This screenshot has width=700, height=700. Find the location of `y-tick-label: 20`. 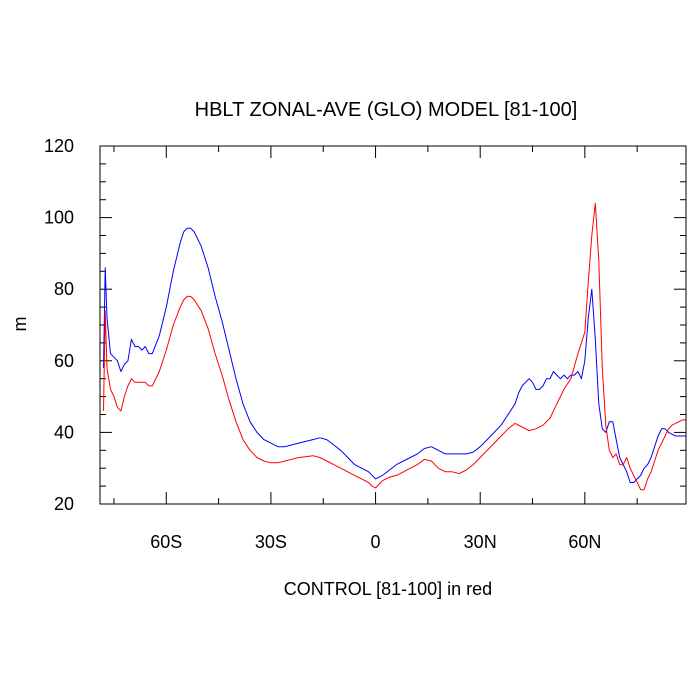

y-tick-label: 20 is located at coordinates (64, 504).